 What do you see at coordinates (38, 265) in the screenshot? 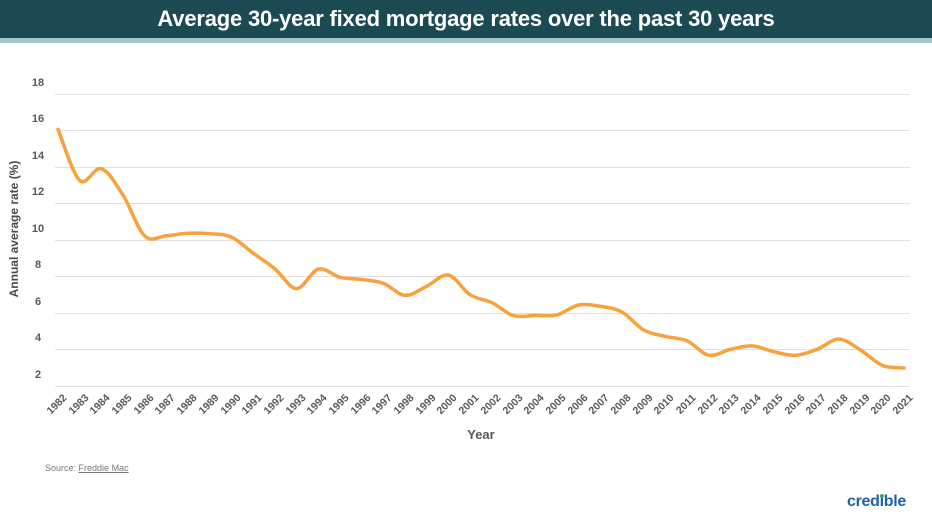
I see `y-tick-label-8: 8` at bounding box center [38, 265].